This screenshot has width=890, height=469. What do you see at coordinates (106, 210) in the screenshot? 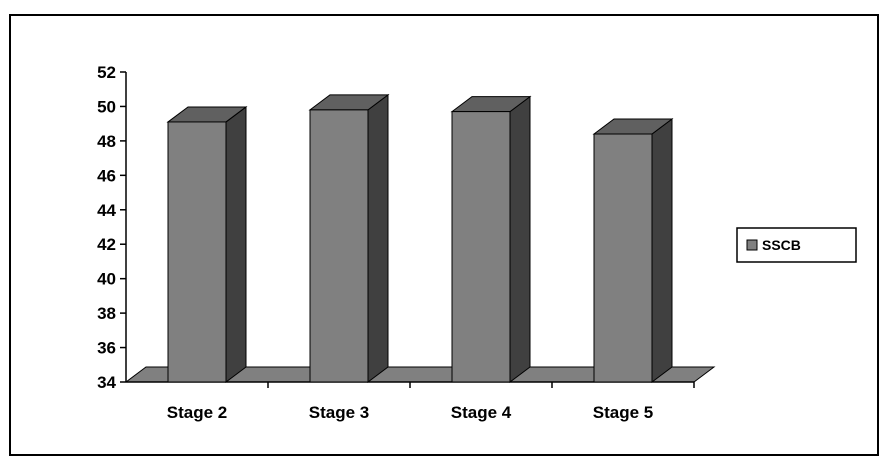
I see `y-tick-label: 44` at bounding box center [106, 210].